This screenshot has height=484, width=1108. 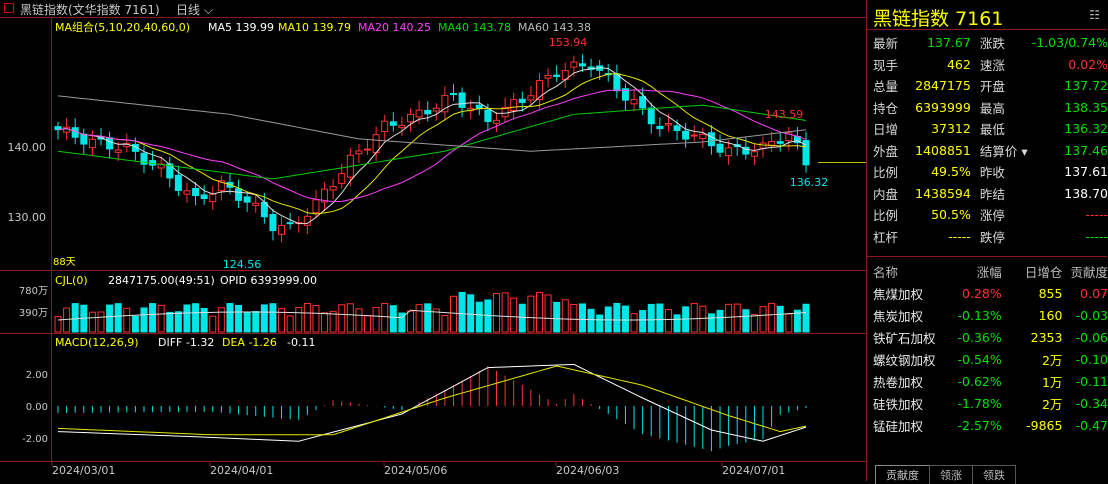 What do you see at coordinates (988, 425) in the screenshot?
I see `component-row: 锰硅加权 -2.57% -9865 -0.47` at bounding box center [988, 425].